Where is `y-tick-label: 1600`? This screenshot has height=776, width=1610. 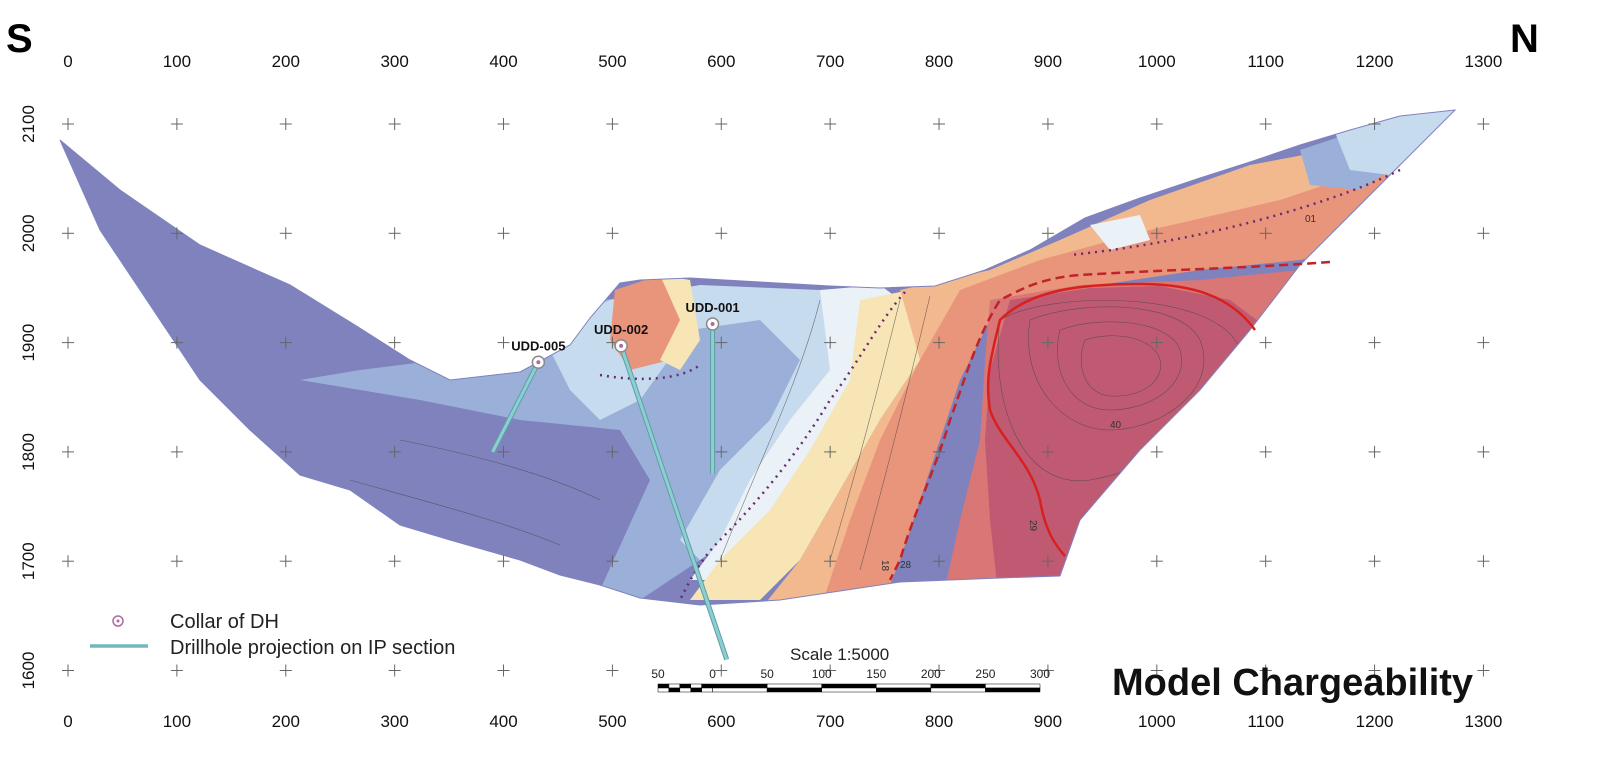
y-tick-label: 1600 is located at coordinates (28, 671).